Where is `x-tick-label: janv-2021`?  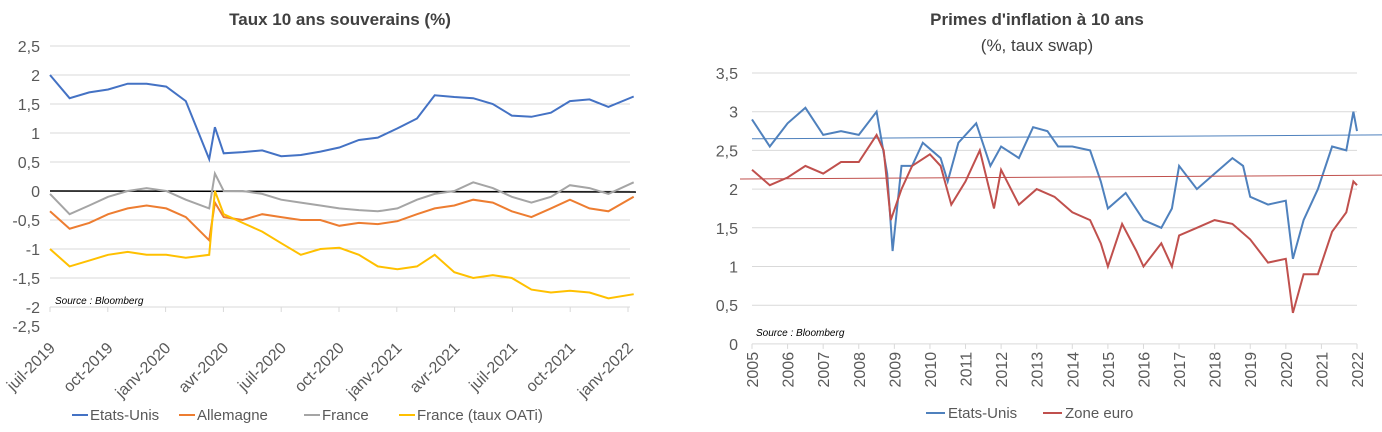
x-tick-label: janv-2021 is located at coordinates (374, 371).